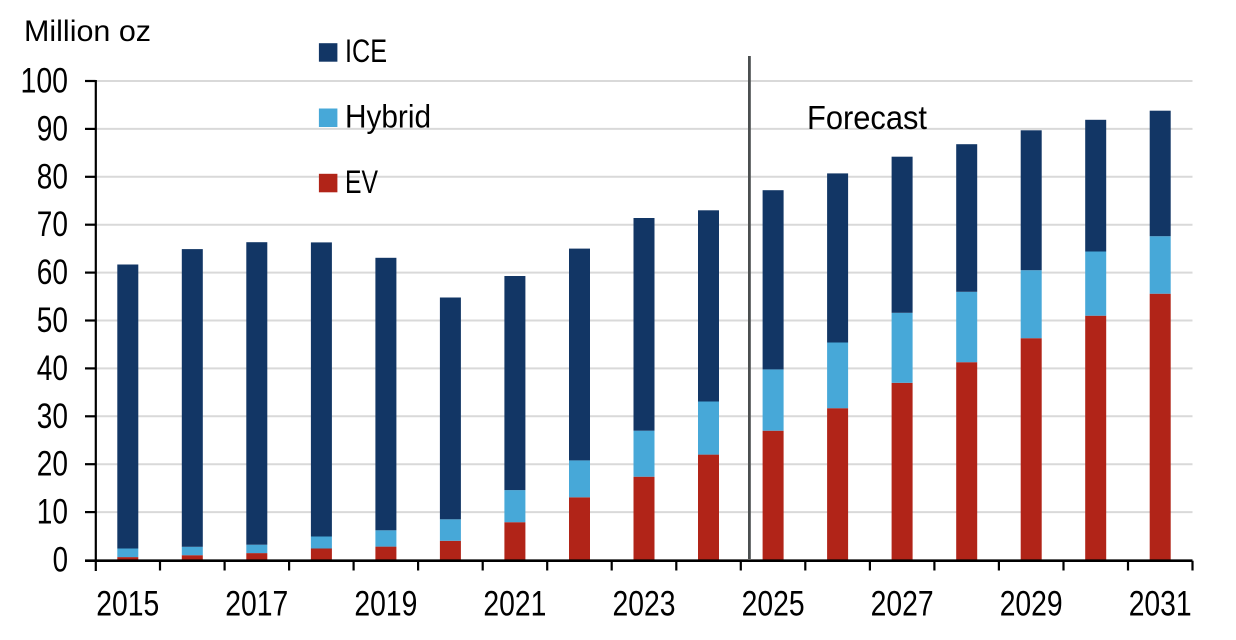  Describe the element at coordinates (52, 416) in the screenshot. I see `svg-text: 30` at that location.